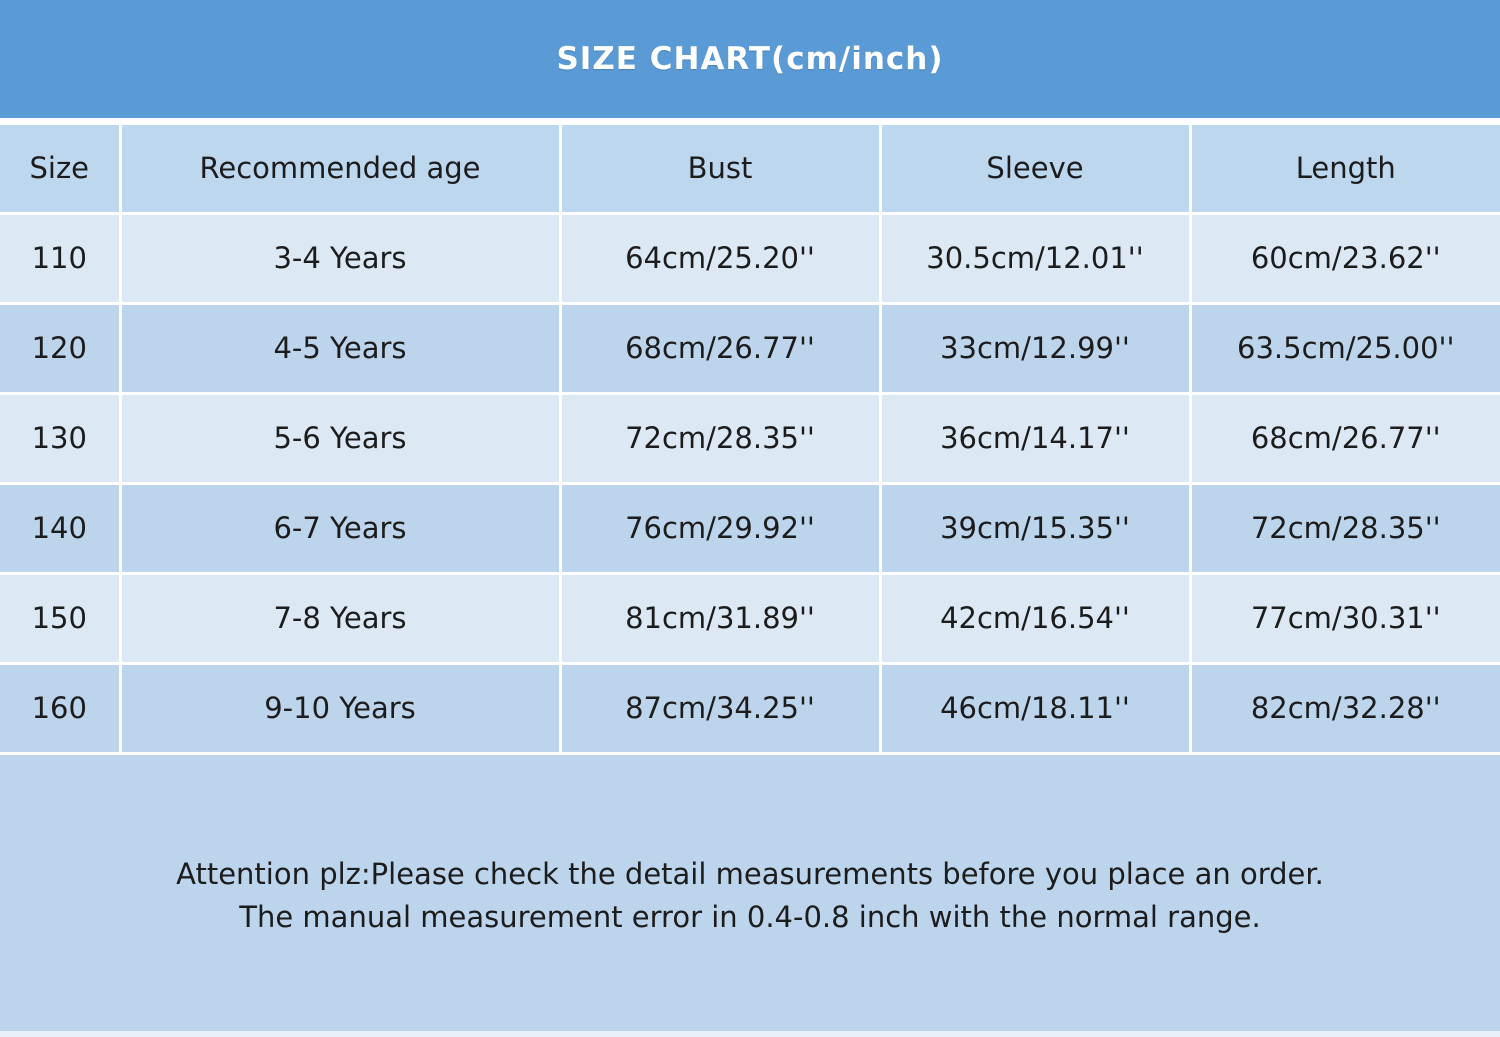 The image size is (1500, 1037). Describe the element at coordinates (341, 709) in the screenshot. I see `cell-age: 9-10 Years` at that location.